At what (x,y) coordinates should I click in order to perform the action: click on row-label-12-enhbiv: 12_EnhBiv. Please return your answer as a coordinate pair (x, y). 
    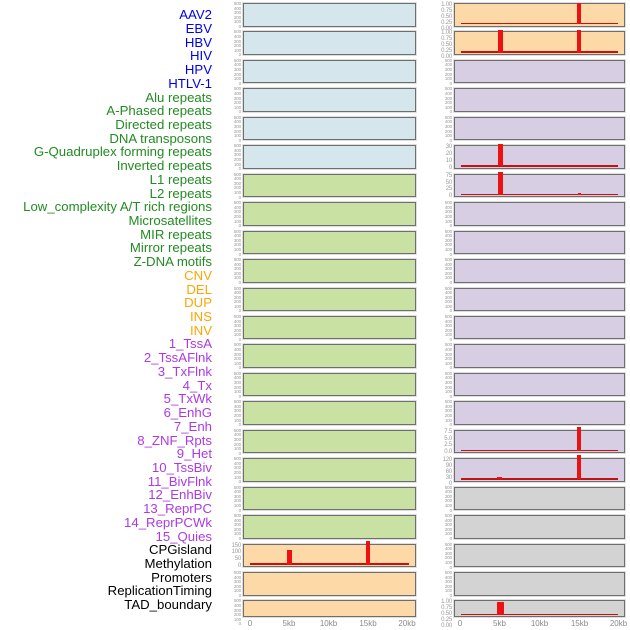
    Looking at the image, I should click on (180, 495).